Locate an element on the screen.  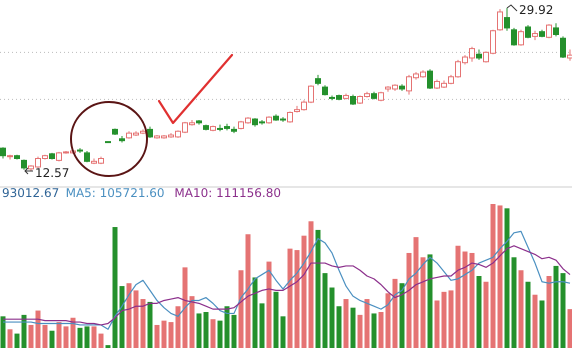
annotation: 12.57 is located at coordinates (52, 173).